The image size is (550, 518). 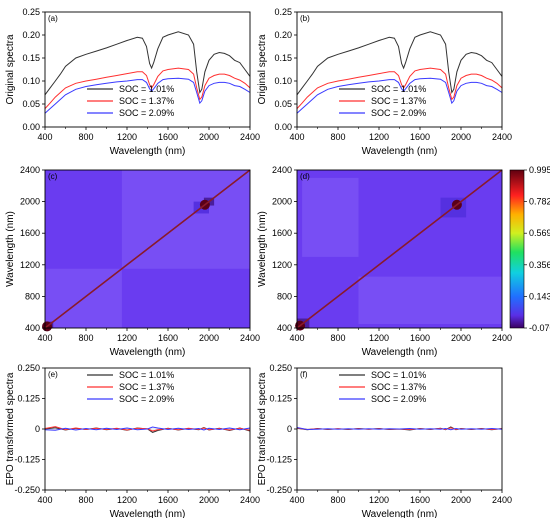 I want to click on panel-label: (c), so click(x=53, y=176).